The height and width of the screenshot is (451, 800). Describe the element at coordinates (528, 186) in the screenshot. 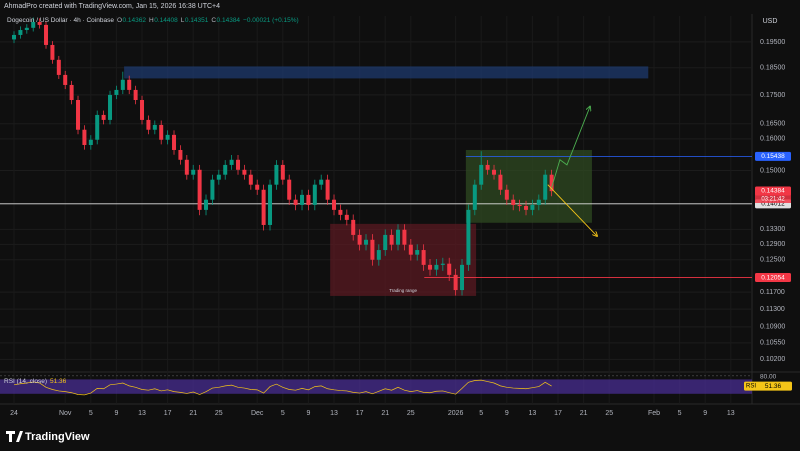

I see `zone` at that location.